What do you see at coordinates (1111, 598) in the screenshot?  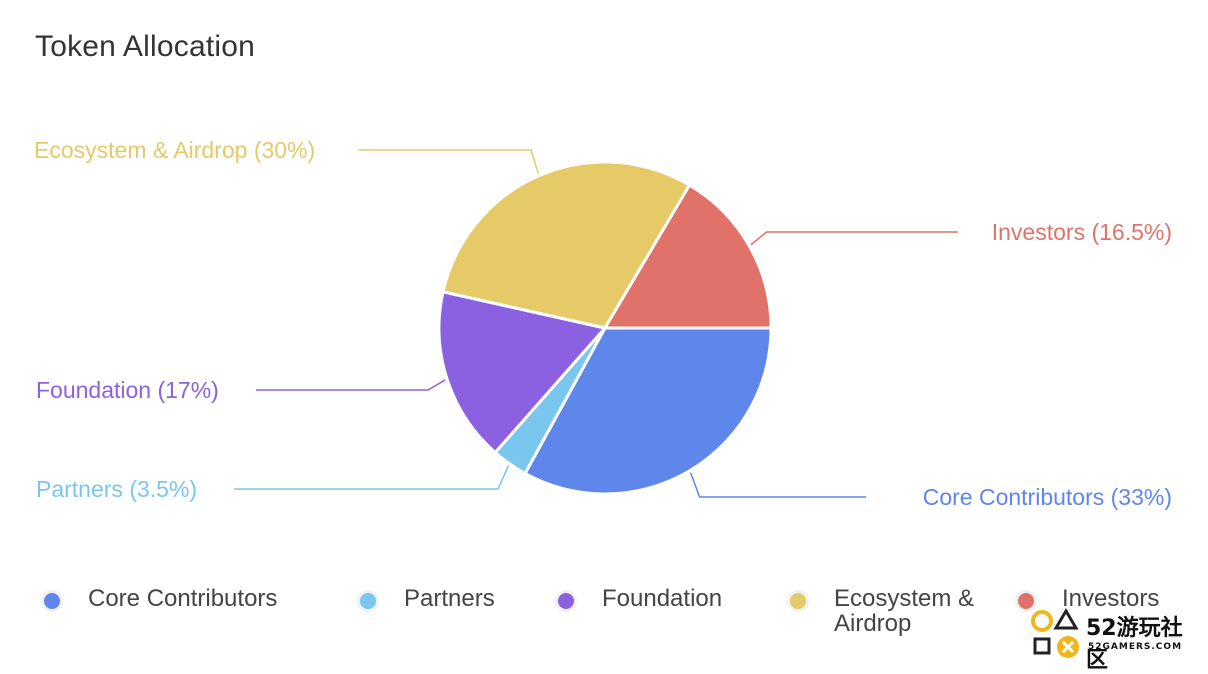 I see `legend-label: Investors` at bounding box center [1111, 598].